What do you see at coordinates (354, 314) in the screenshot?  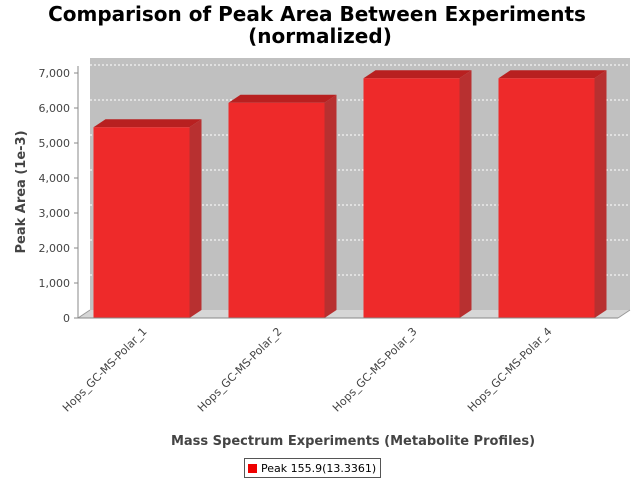 I see `plot-floor` at bounding box center [354, 314].